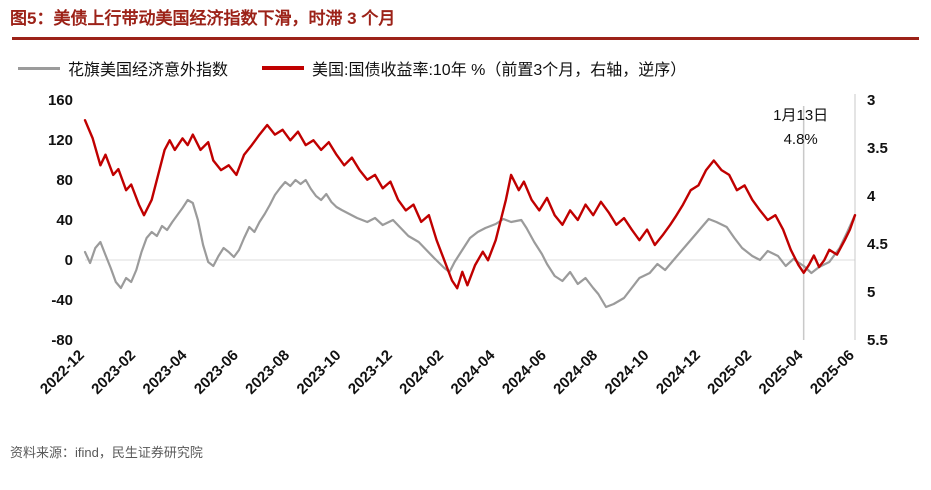 The height and width of the screenshot is (490, 931). What do you see at coordinates (801, 139) in the screenshot?
I see `svg-text: 4.8%` at bounding box center [801, 139].